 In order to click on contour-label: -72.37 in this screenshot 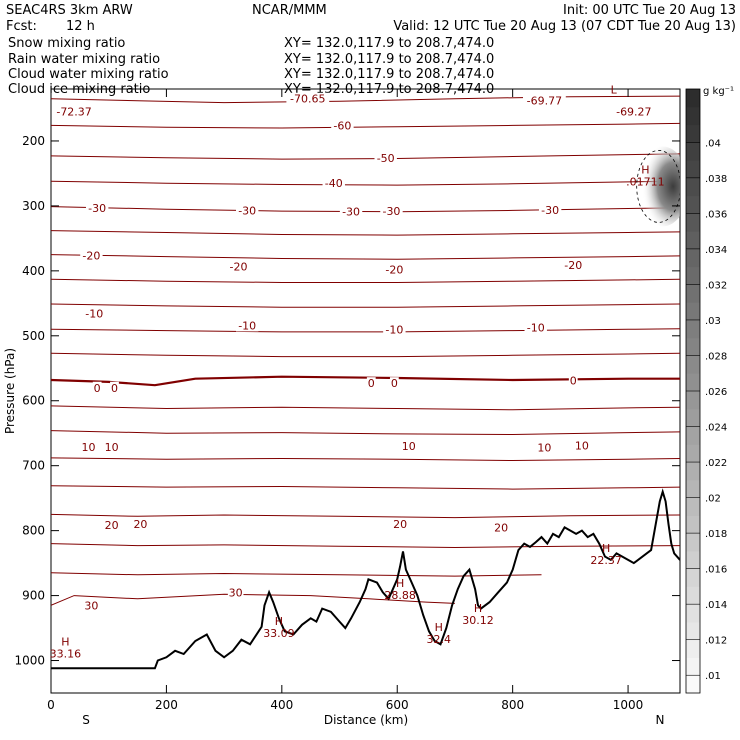, I will do `click(73, 112)`.